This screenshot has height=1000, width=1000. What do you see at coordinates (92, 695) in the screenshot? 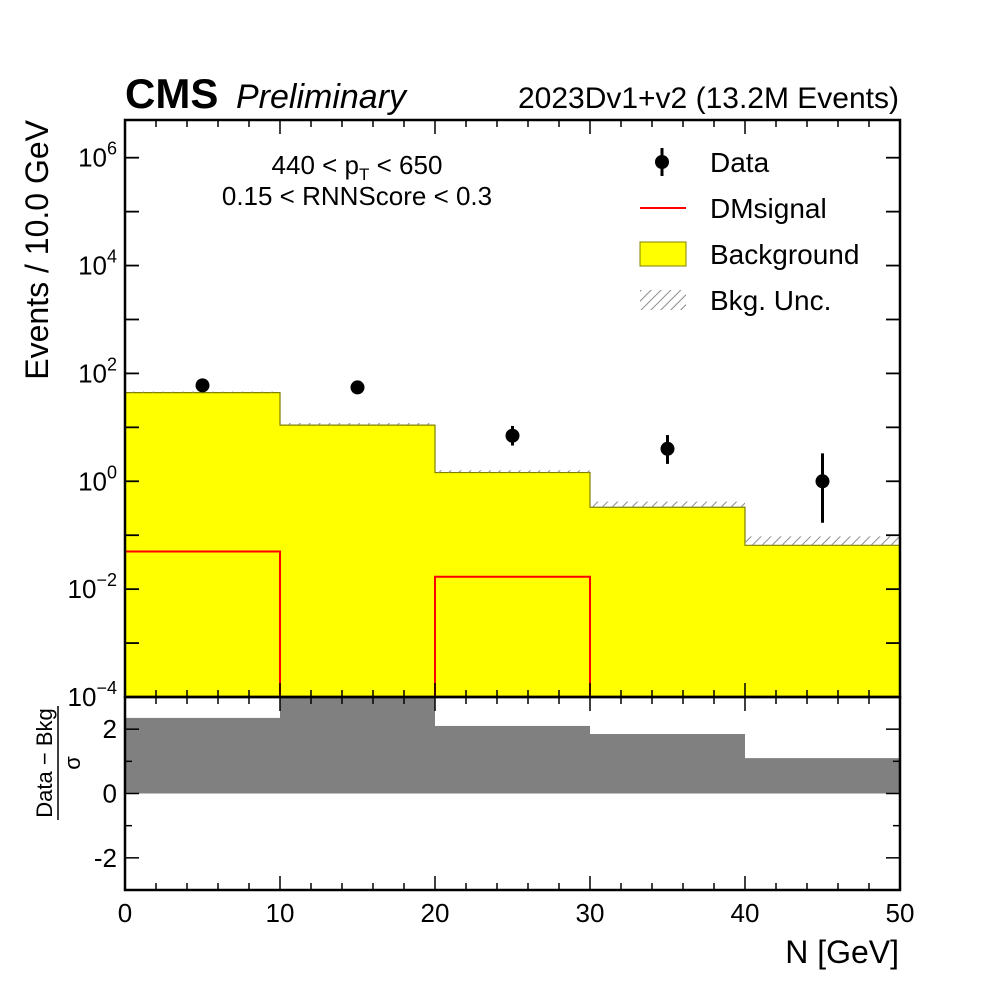
I see `y-tick-label: 10⁻⁴` at bounding box center [92, 695].